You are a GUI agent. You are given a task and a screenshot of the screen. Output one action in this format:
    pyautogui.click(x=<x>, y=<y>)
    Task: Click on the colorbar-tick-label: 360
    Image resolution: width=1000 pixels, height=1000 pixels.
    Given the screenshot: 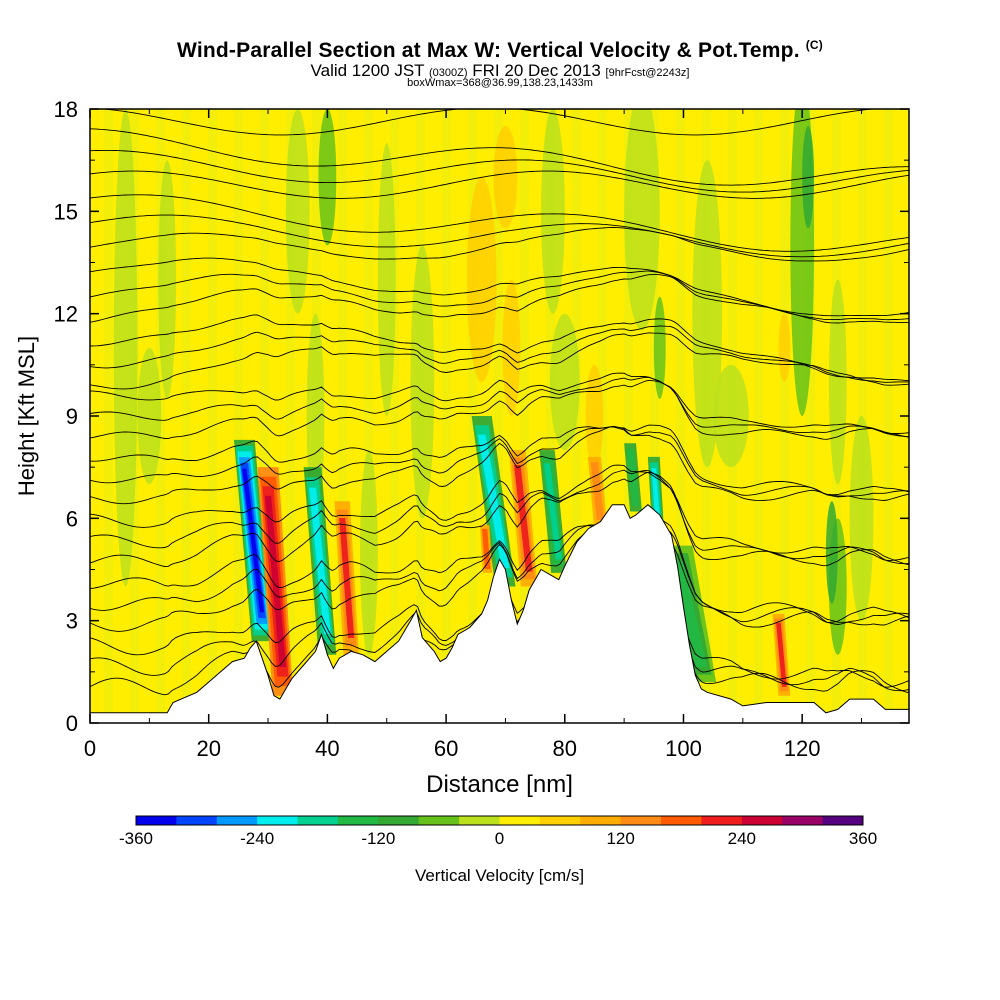 What is the action you would take?
    pyautogui.click(x=863, y=838)
    